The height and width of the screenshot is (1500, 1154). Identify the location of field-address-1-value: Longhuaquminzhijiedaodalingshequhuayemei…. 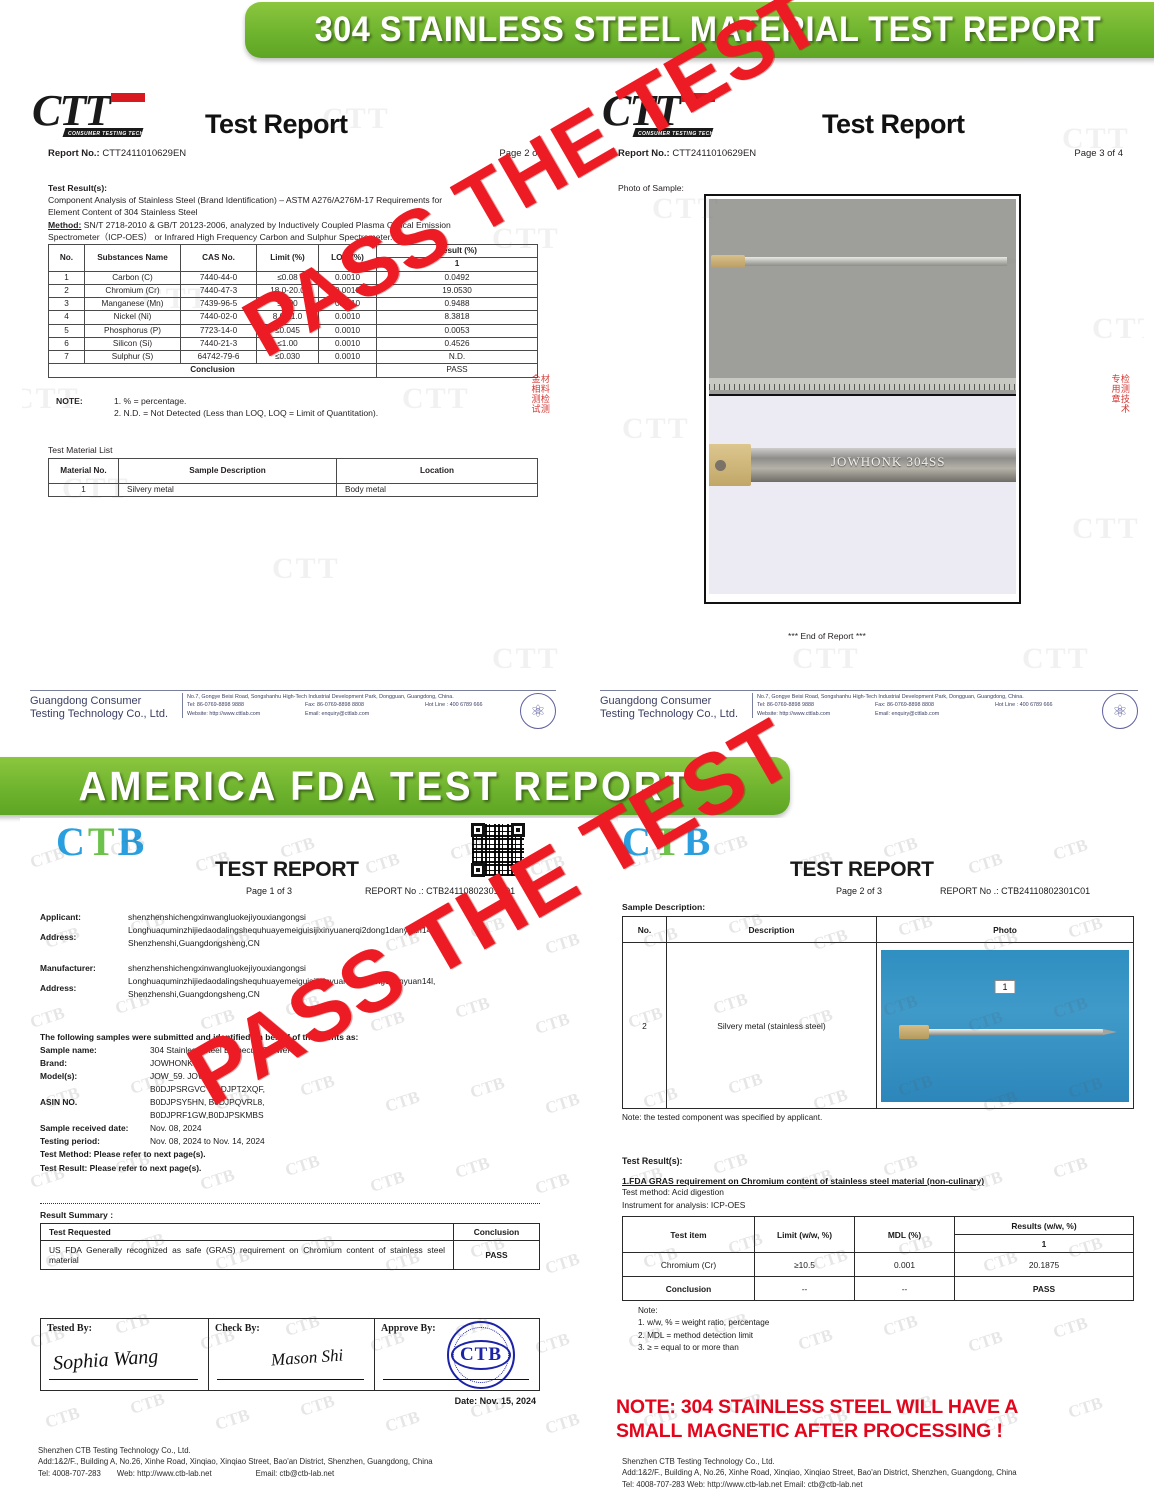
(282, 937).